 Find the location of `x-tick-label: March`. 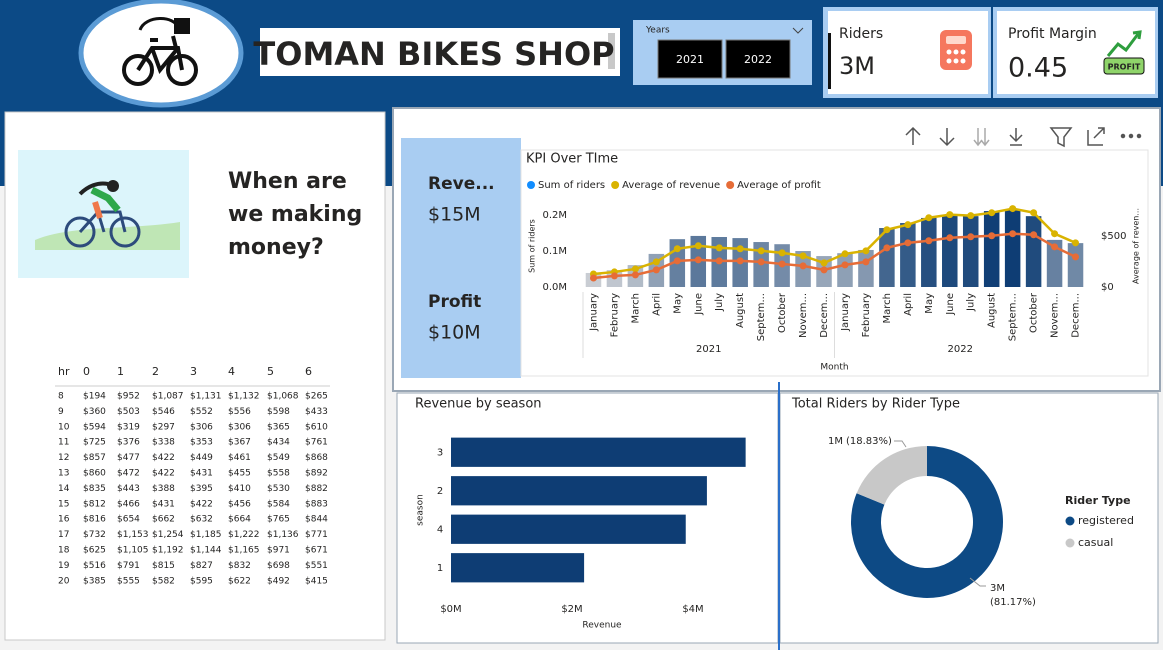

x-tick-label: March is located at coordinates (635, 308).